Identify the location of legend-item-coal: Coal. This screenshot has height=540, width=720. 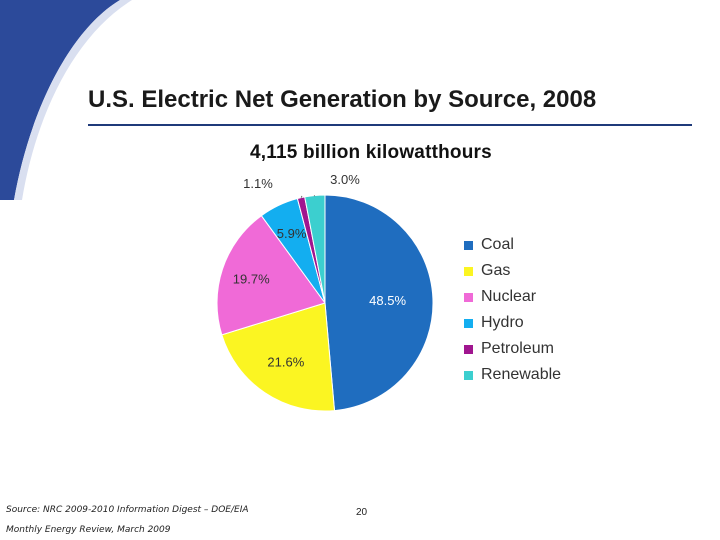
(512, 245).